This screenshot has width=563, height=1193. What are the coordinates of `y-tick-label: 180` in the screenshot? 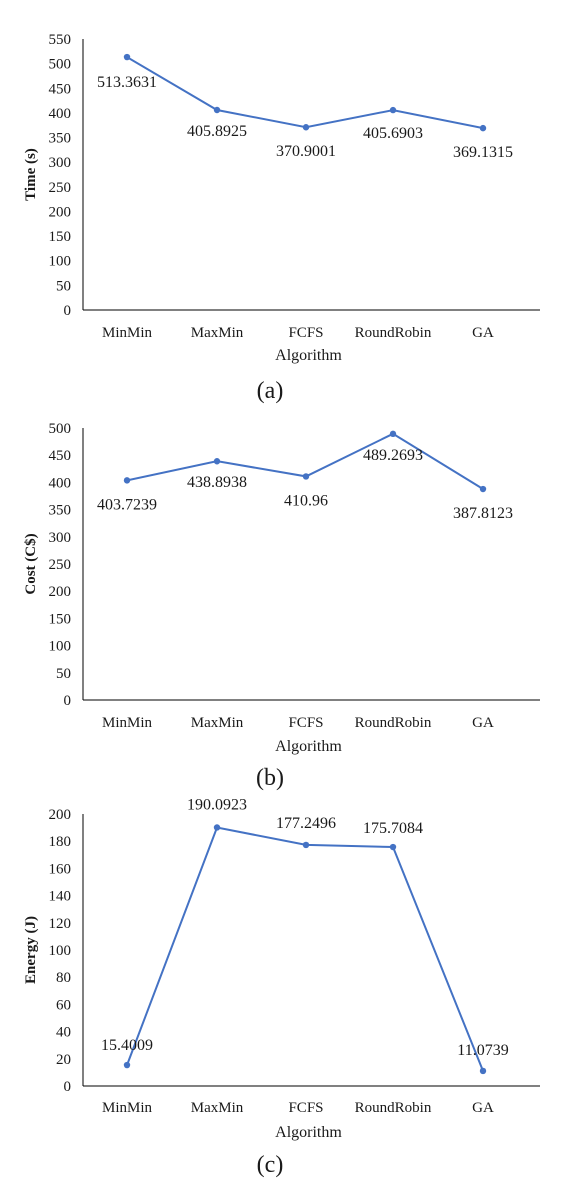 It's located at (60, 842).